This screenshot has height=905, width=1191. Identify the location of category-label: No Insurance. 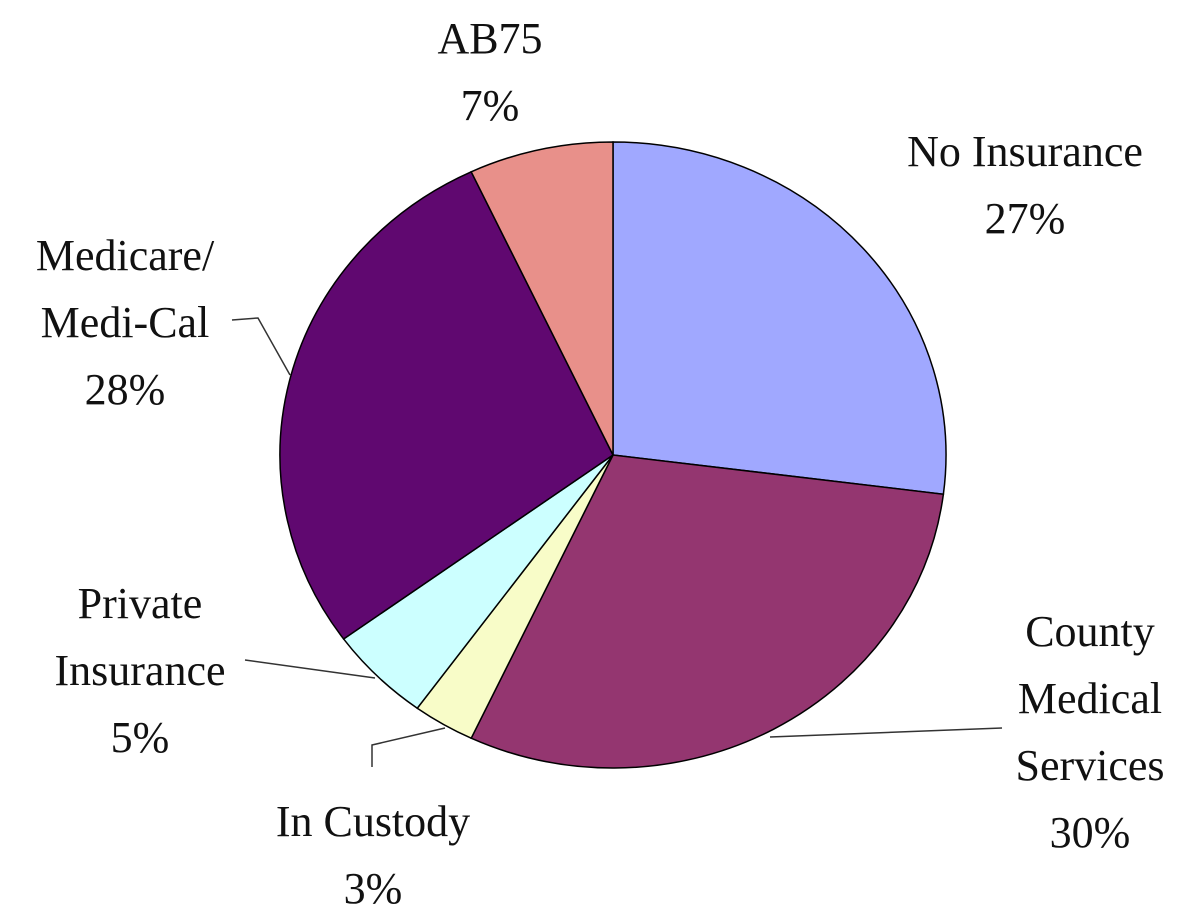
(1025, 151).